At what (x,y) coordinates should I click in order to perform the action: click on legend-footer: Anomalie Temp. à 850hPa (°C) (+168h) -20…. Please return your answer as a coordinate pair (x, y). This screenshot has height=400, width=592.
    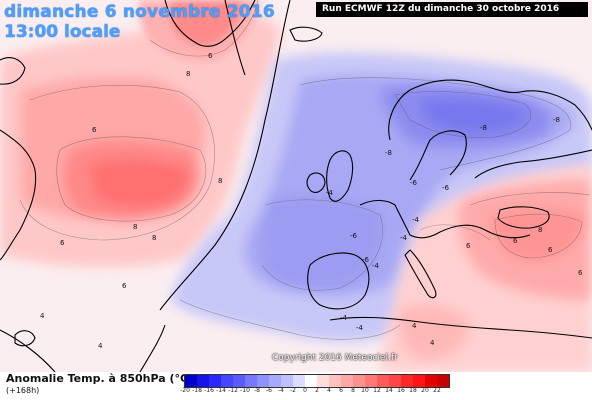
    Looking at the image, I should click on (296, 386).